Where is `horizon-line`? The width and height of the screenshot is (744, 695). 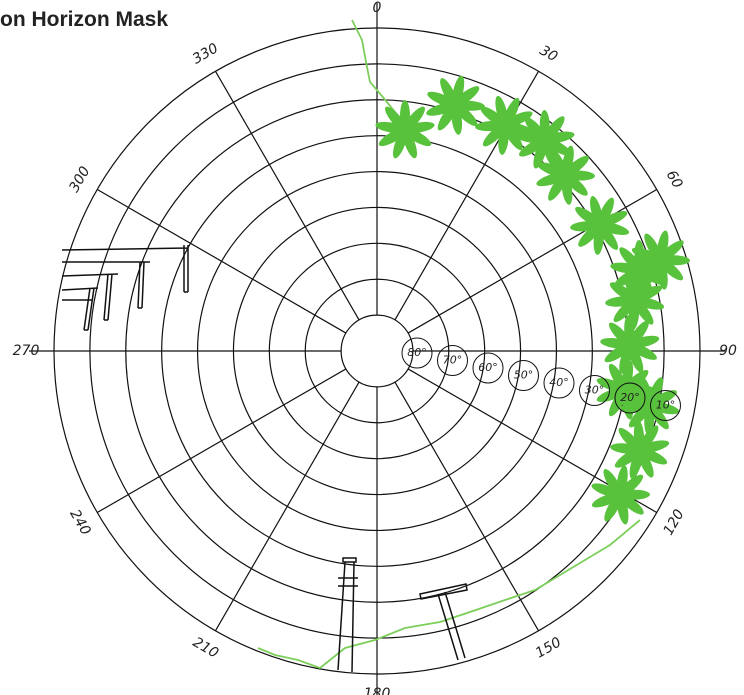 horizon-line is located at coordinates (376, 70).